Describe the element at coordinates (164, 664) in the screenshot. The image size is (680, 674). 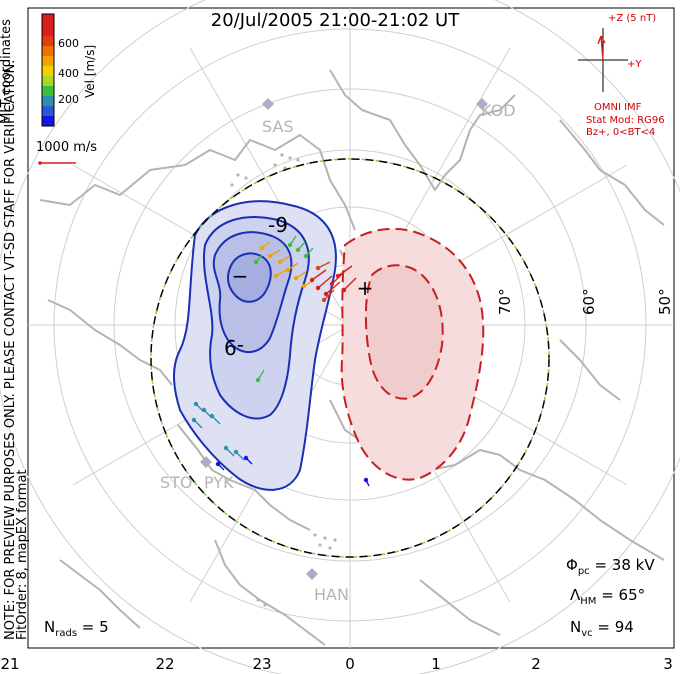
I see `mlt-tick-22: 22` at that location.